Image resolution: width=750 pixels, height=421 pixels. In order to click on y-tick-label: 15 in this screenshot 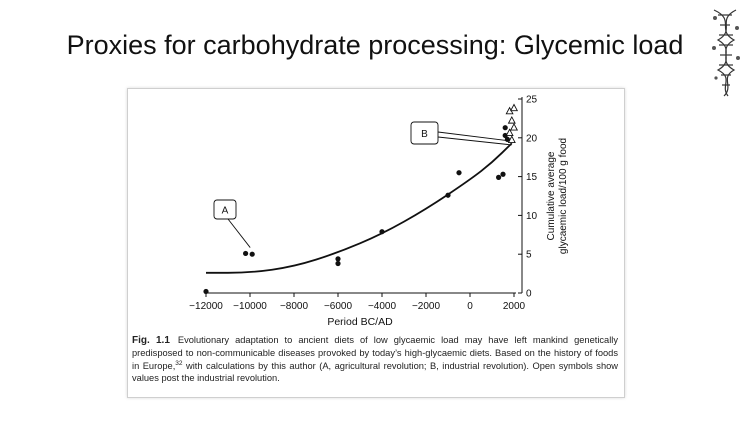, I will do `click(532, 177)`.